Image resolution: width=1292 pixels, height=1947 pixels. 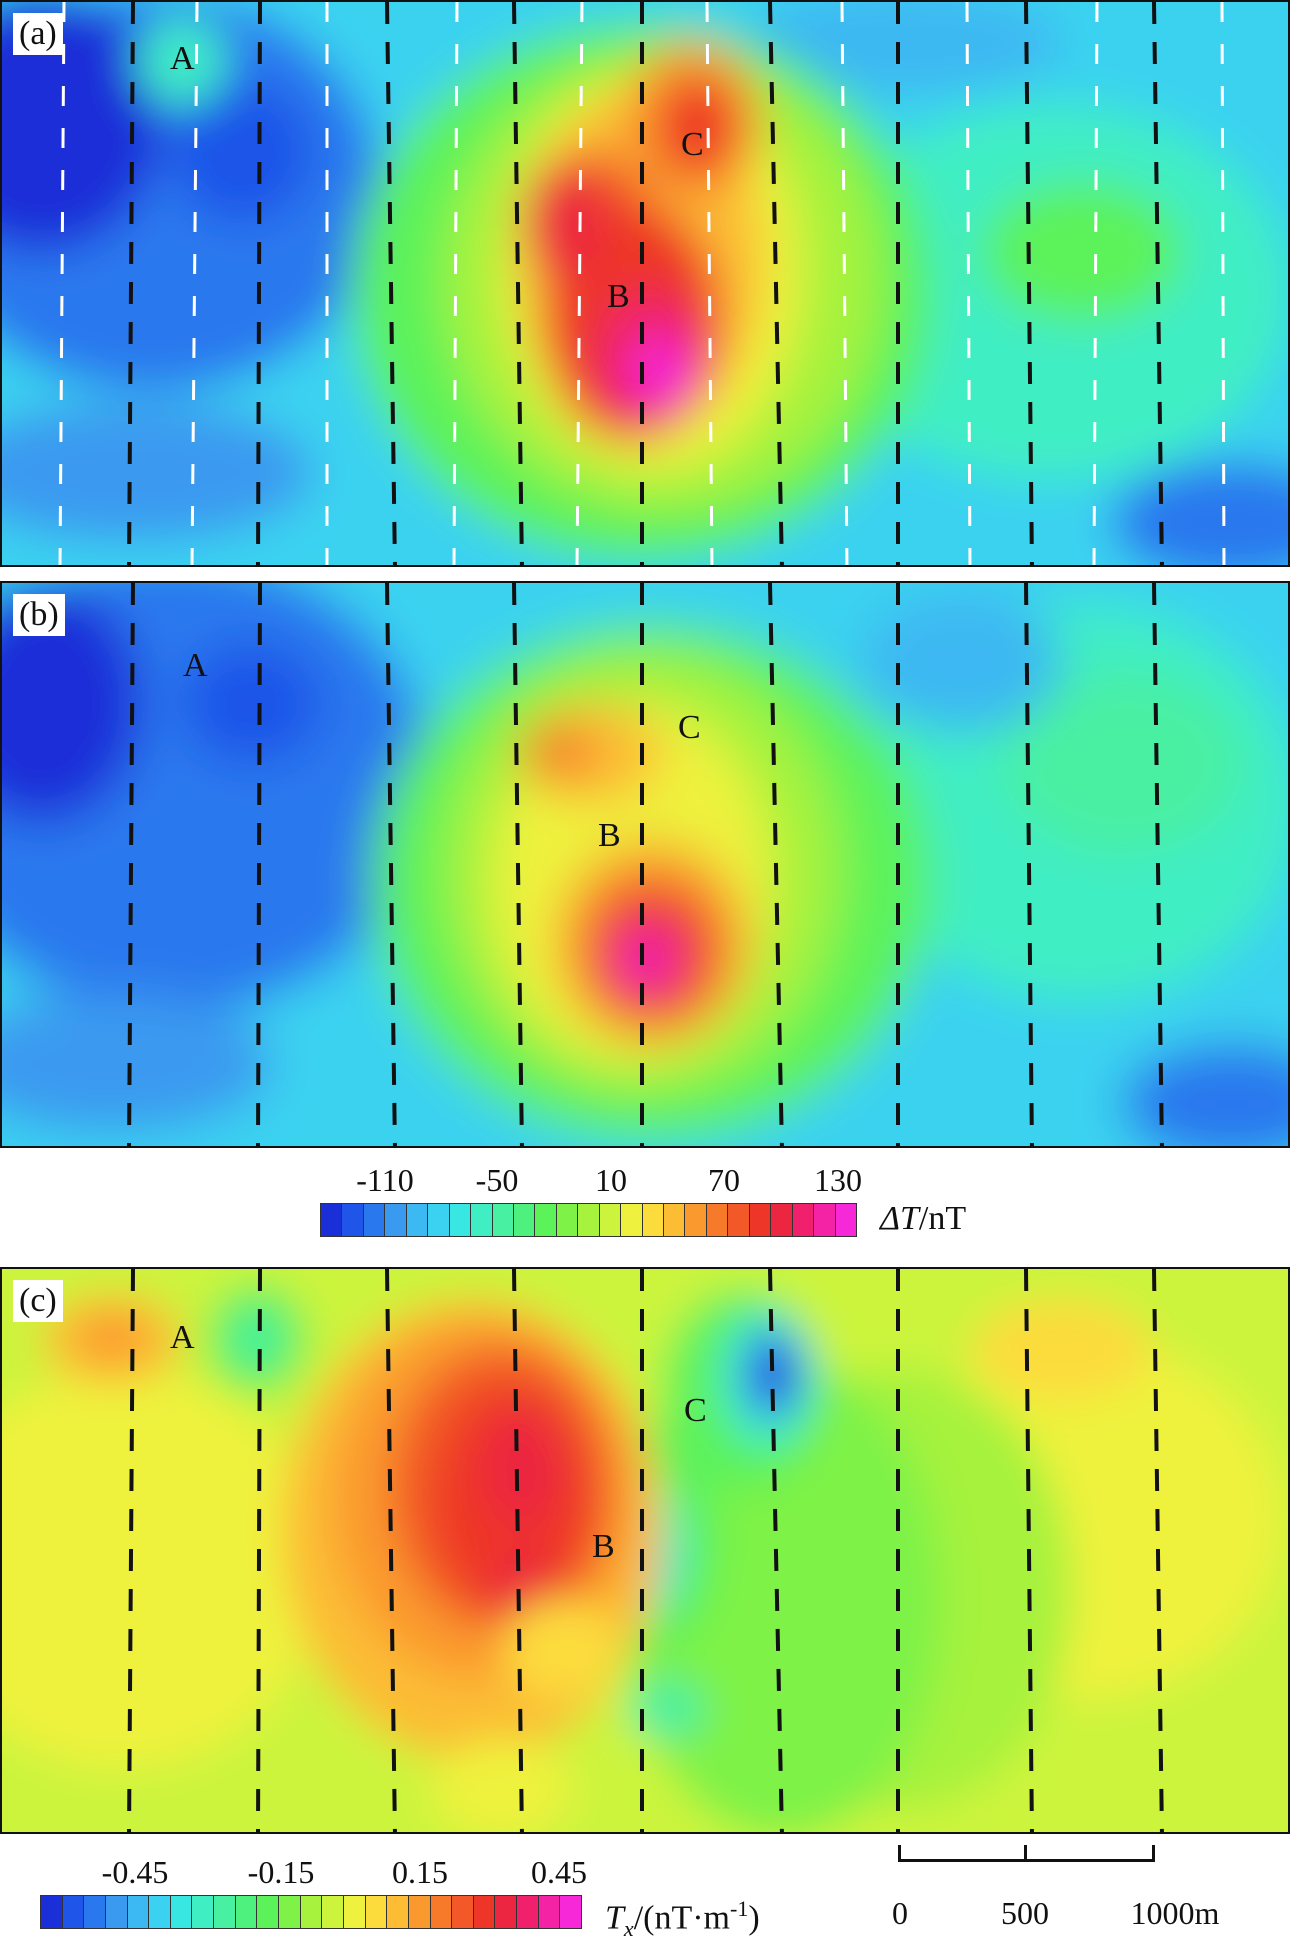 I want to click on unit-symbol: ΔT, so click(x=899, y=1218).